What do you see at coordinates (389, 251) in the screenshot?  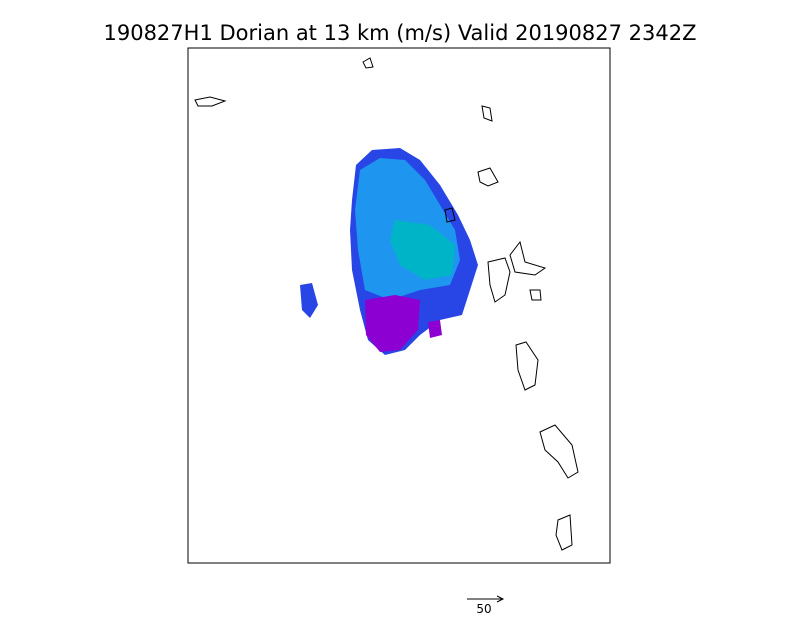 I see `wind-field` at bounding box center [389, 251].